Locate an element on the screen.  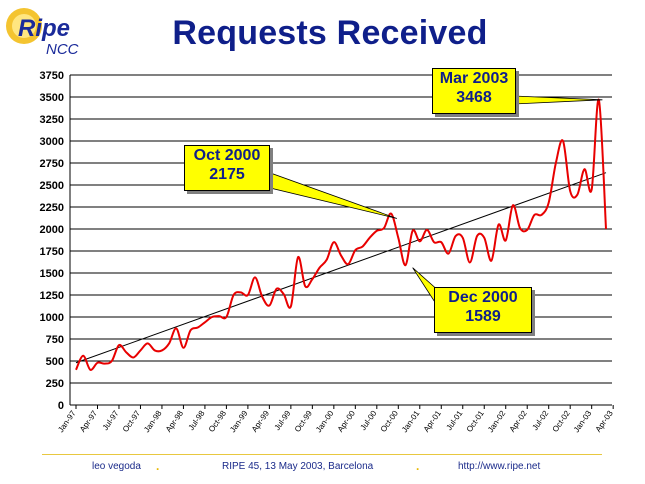
x-tick-label: Jan-03 is located at coordinates (583, 422).